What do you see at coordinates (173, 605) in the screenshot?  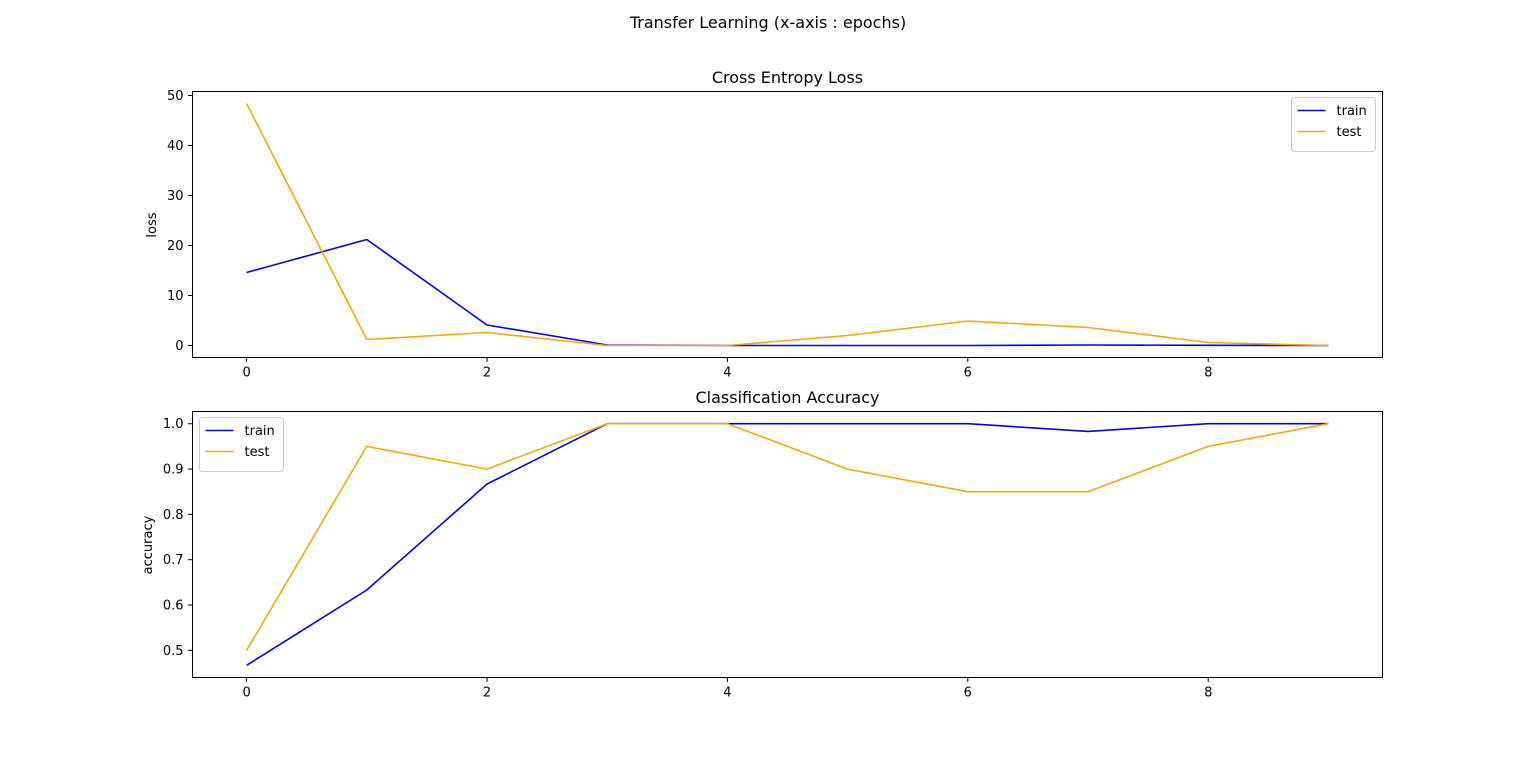 I see `accuracy-chart-ytick-label: 0.6` at bounding box center [173, 605].